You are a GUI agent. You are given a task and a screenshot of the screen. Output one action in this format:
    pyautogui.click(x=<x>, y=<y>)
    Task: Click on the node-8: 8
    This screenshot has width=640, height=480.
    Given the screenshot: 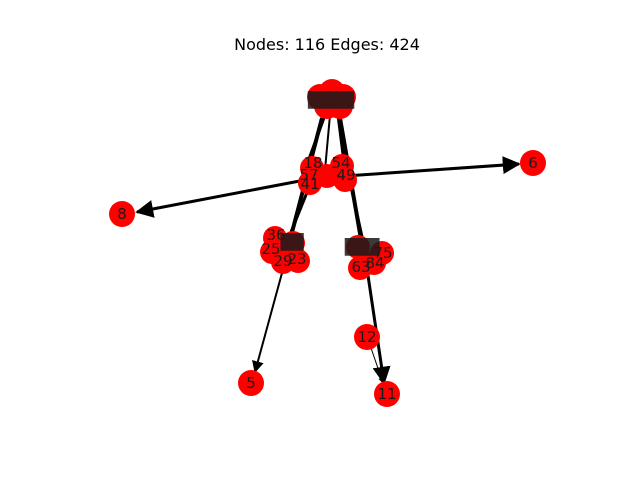 What is the action you would take?
    pyautogui.click(x=122, y=214)
    